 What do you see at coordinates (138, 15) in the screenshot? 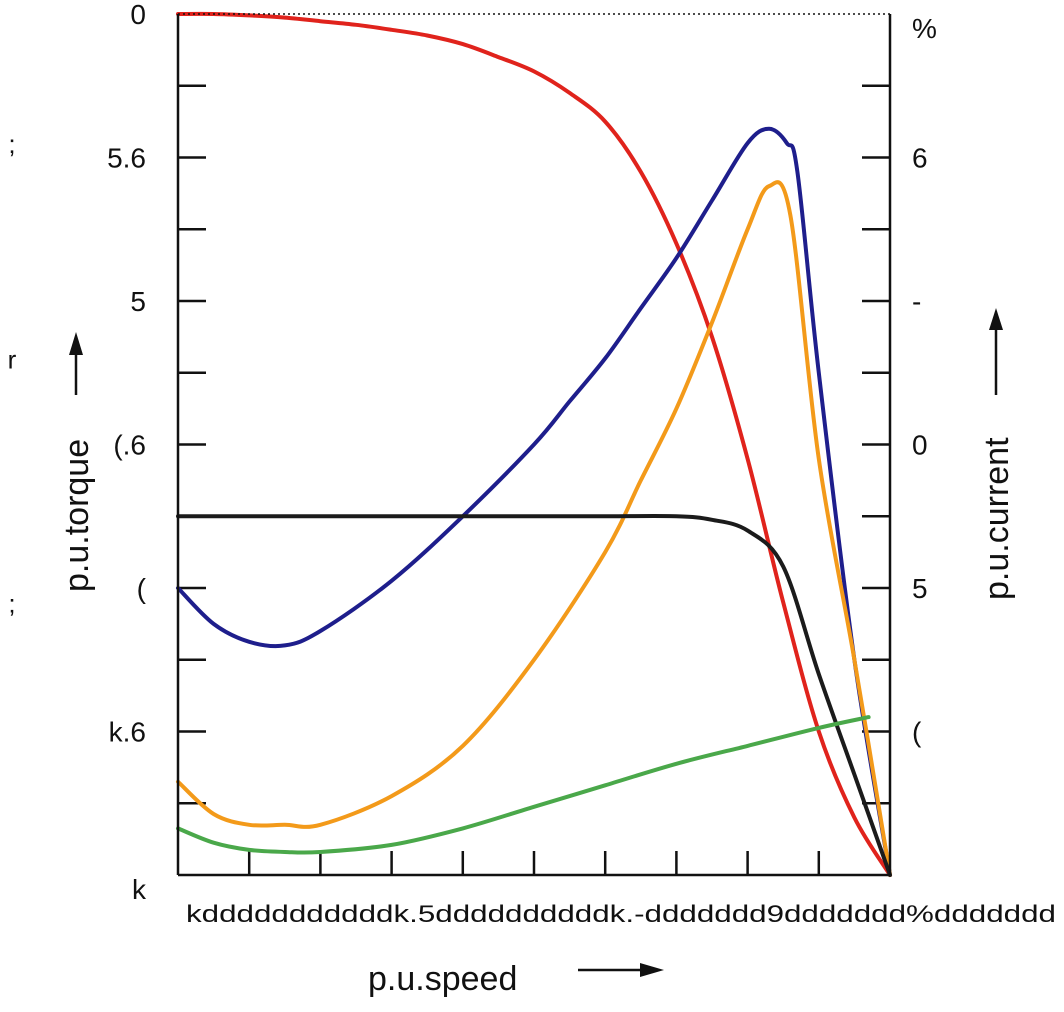
I see `left-tick-label: 0` at bounding box center [138, 15].